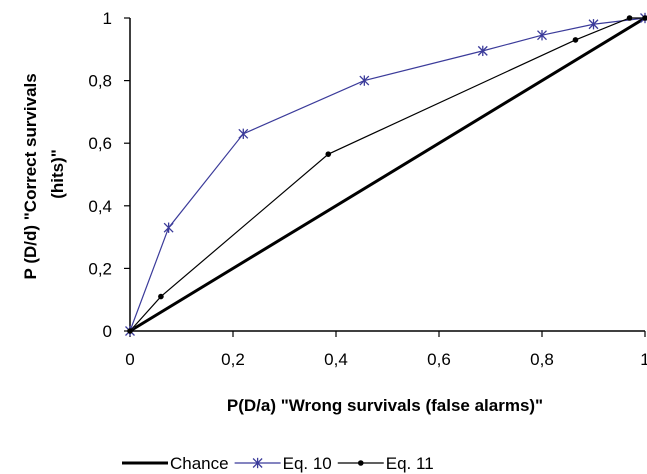 This screenshot has height=474, width=647. Describe the element at coordinates (100, 268) in the screenshot. I see `y-tick-label: 0,2` at that location.